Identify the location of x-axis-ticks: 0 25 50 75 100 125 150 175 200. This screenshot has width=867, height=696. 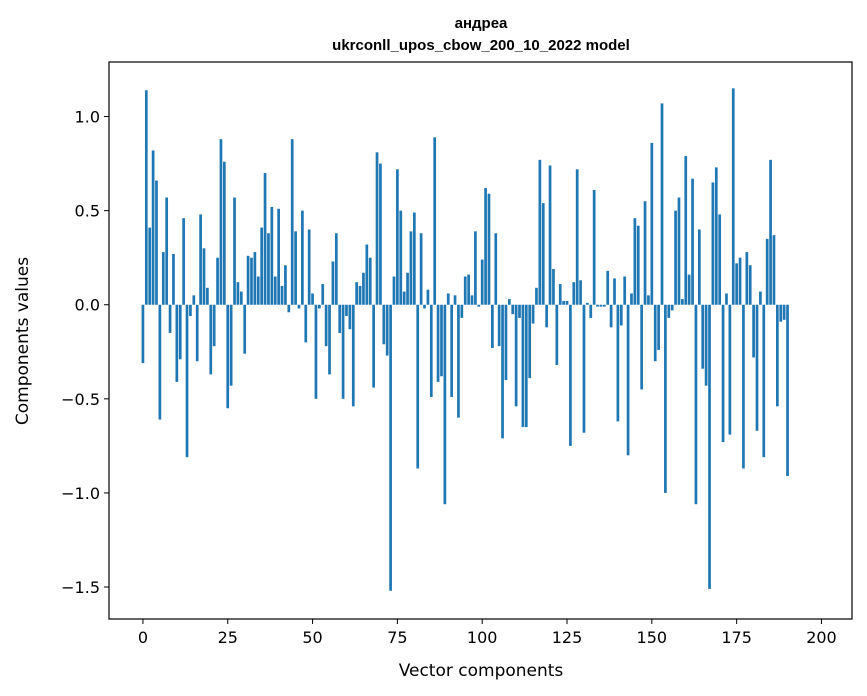
(487, 633).